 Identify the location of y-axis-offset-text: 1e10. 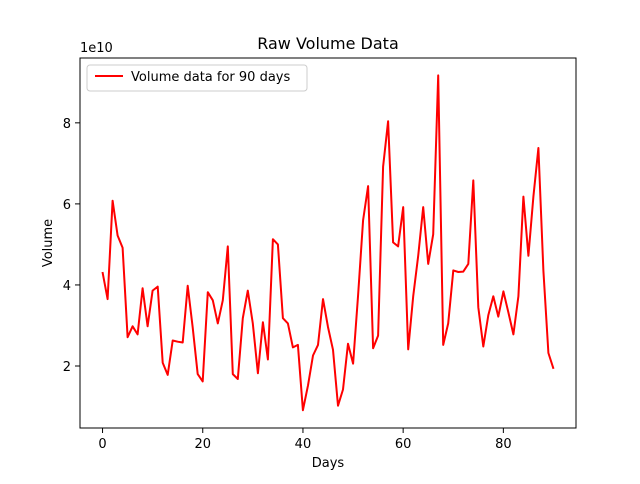
(96, 48).